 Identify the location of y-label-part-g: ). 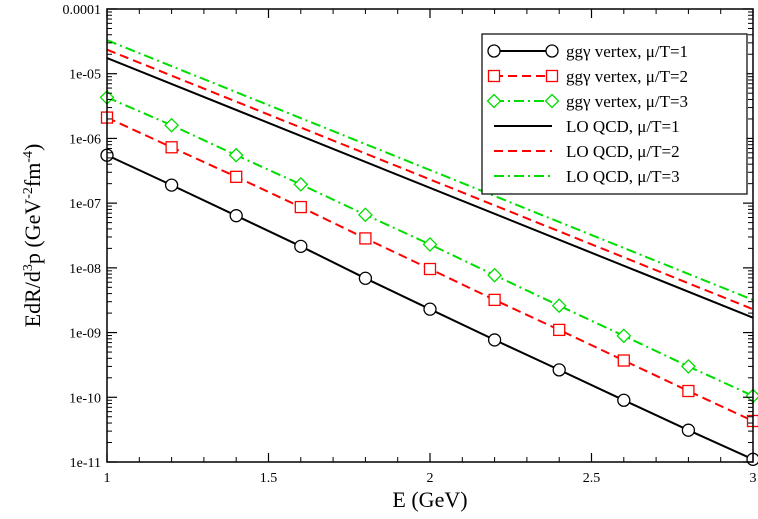
(32, 147).